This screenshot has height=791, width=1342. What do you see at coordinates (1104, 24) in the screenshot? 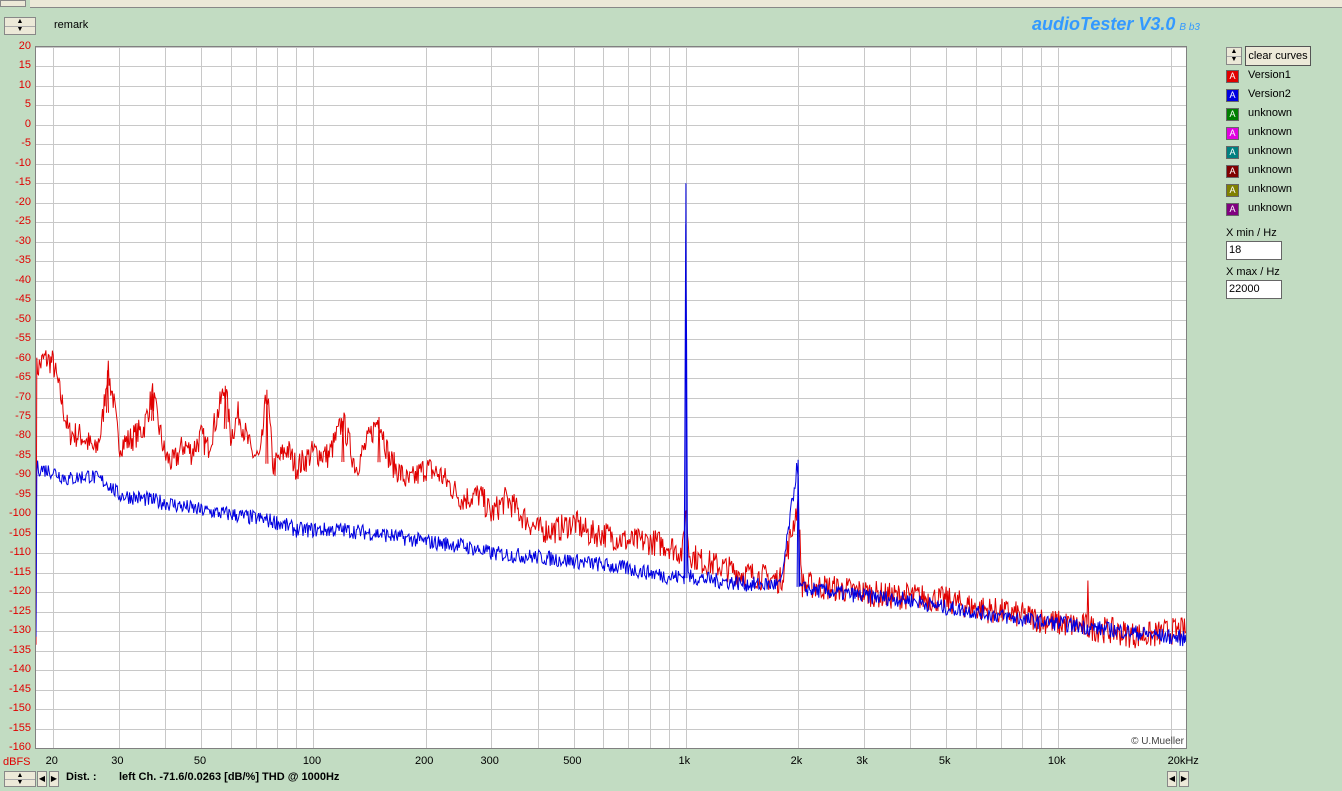
I see `app-title-text: audioTester V3.0` at bounding box center [1104, 24].